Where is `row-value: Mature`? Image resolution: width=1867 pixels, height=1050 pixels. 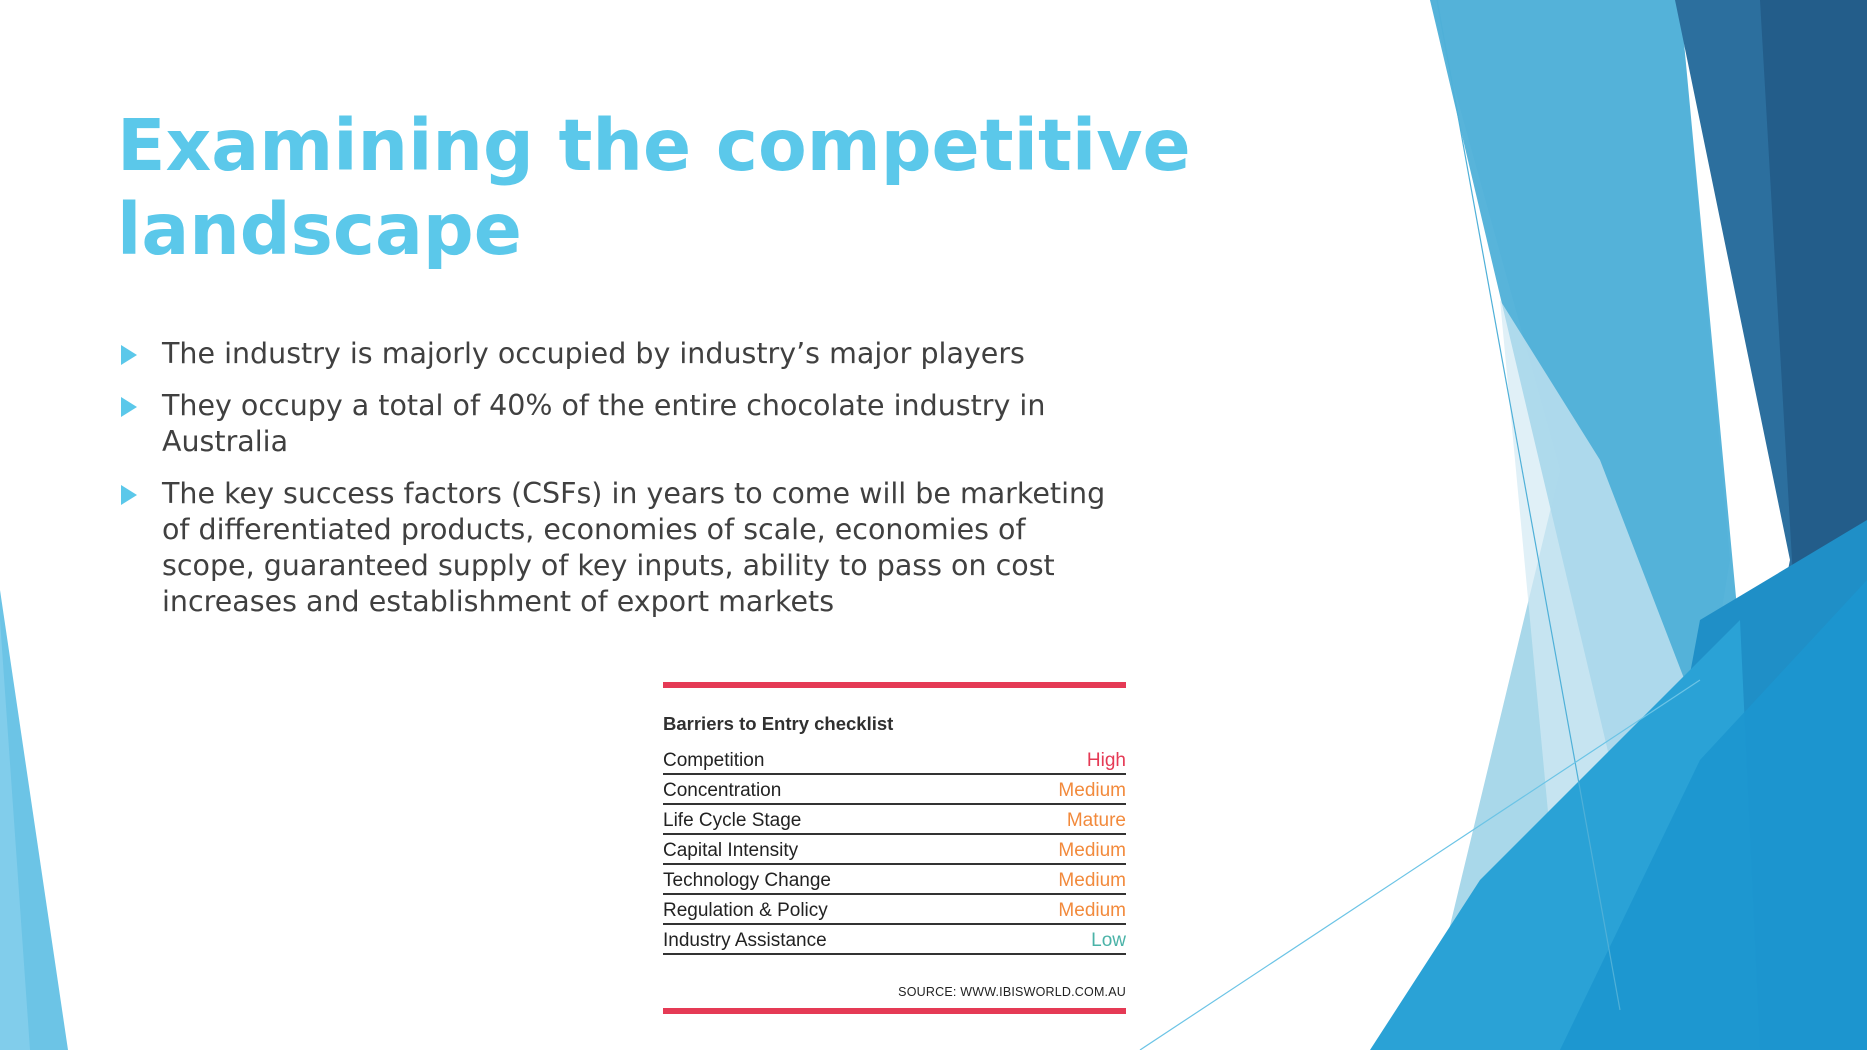
row-value: Mature is located at coordinates (1096, 820).